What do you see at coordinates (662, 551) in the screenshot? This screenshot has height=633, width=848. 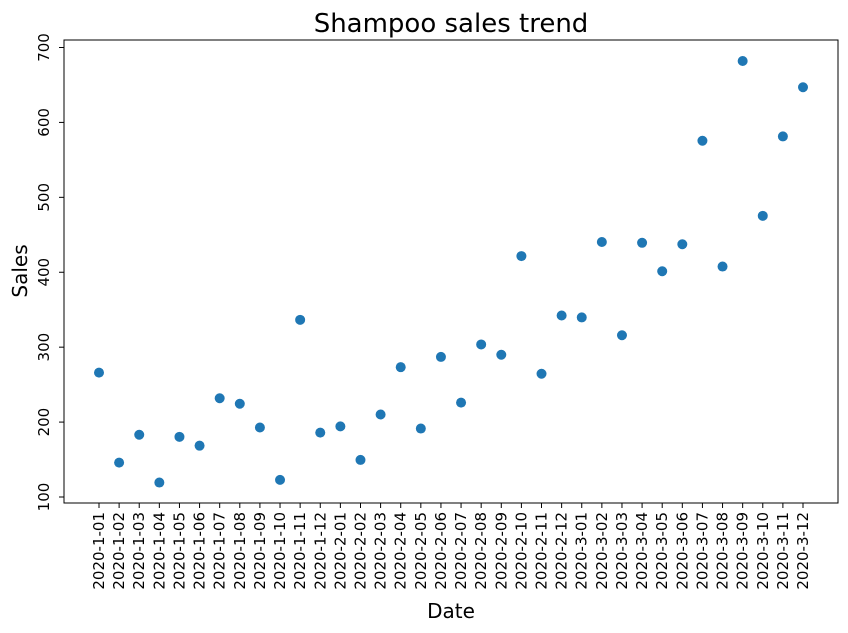 I see `x-tick-label: 2020-3-05` at bounding box center [662, 551].